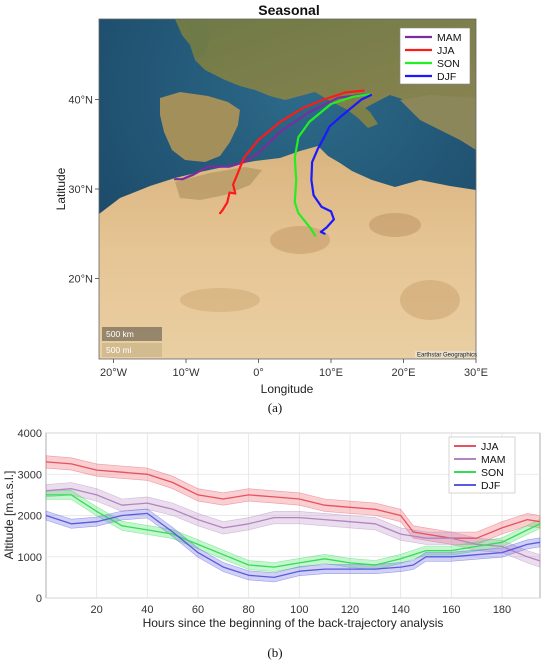  I want to click on trajectory-son, so click(331, 165).